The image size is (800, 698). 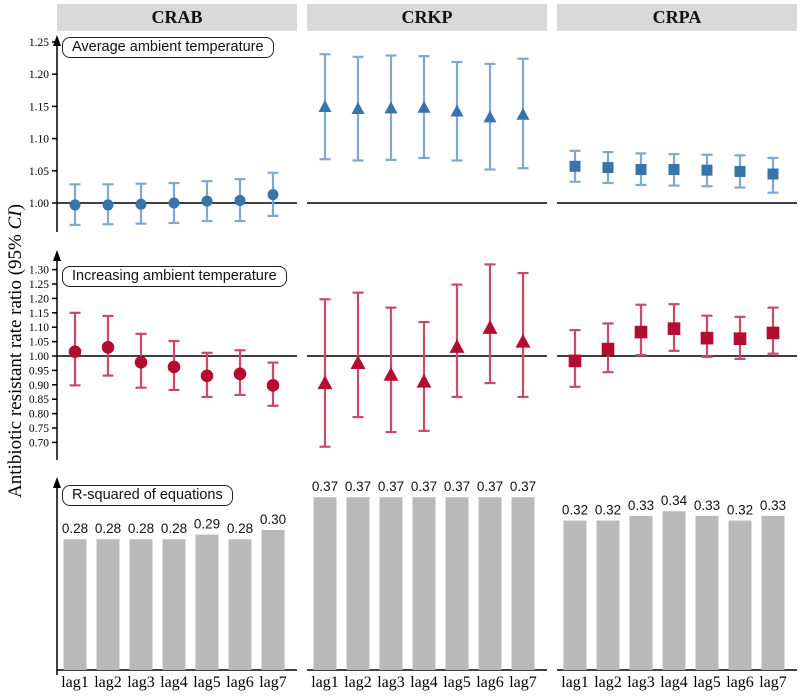 What do you see at coordinates (39, 429) in the screenshot?
I see `y-tick-label: 0.75` at bounding box center [39, 429].